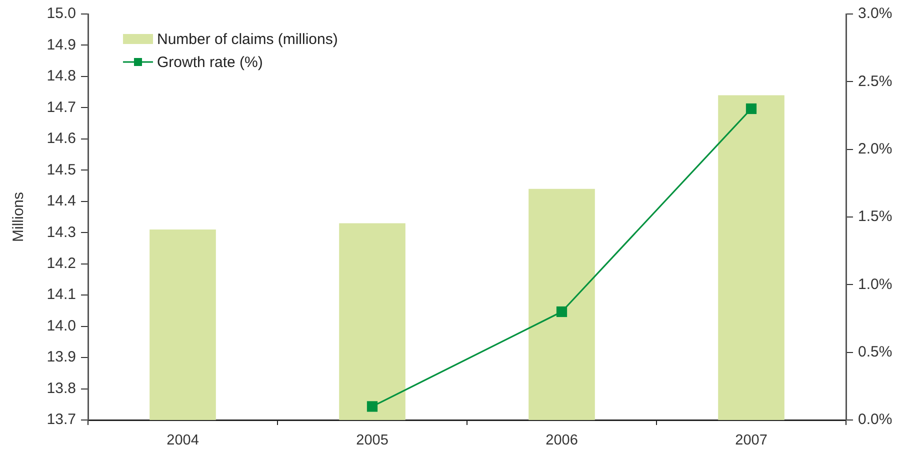 This screenshot has height=454, width=904. I want to click on y-tick-label: 15.0, so click(61, 13).